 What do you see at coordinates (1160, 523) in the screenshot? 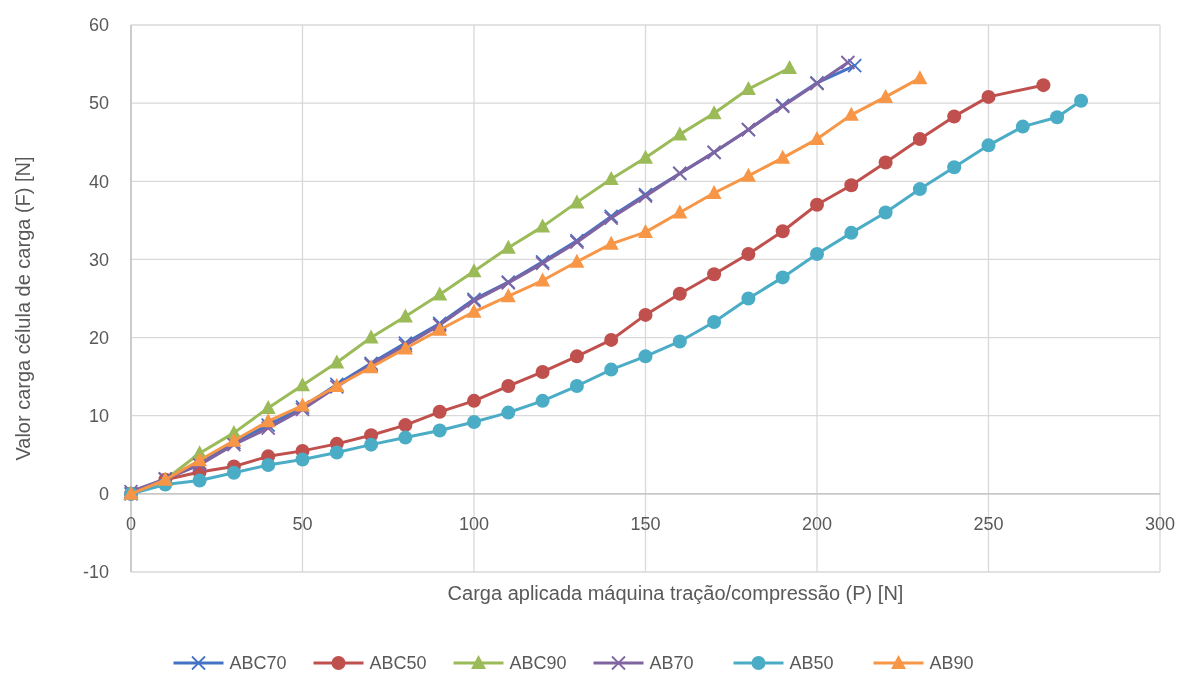
I see `x-tick-label: 300` at bounding box center [1160, 523].